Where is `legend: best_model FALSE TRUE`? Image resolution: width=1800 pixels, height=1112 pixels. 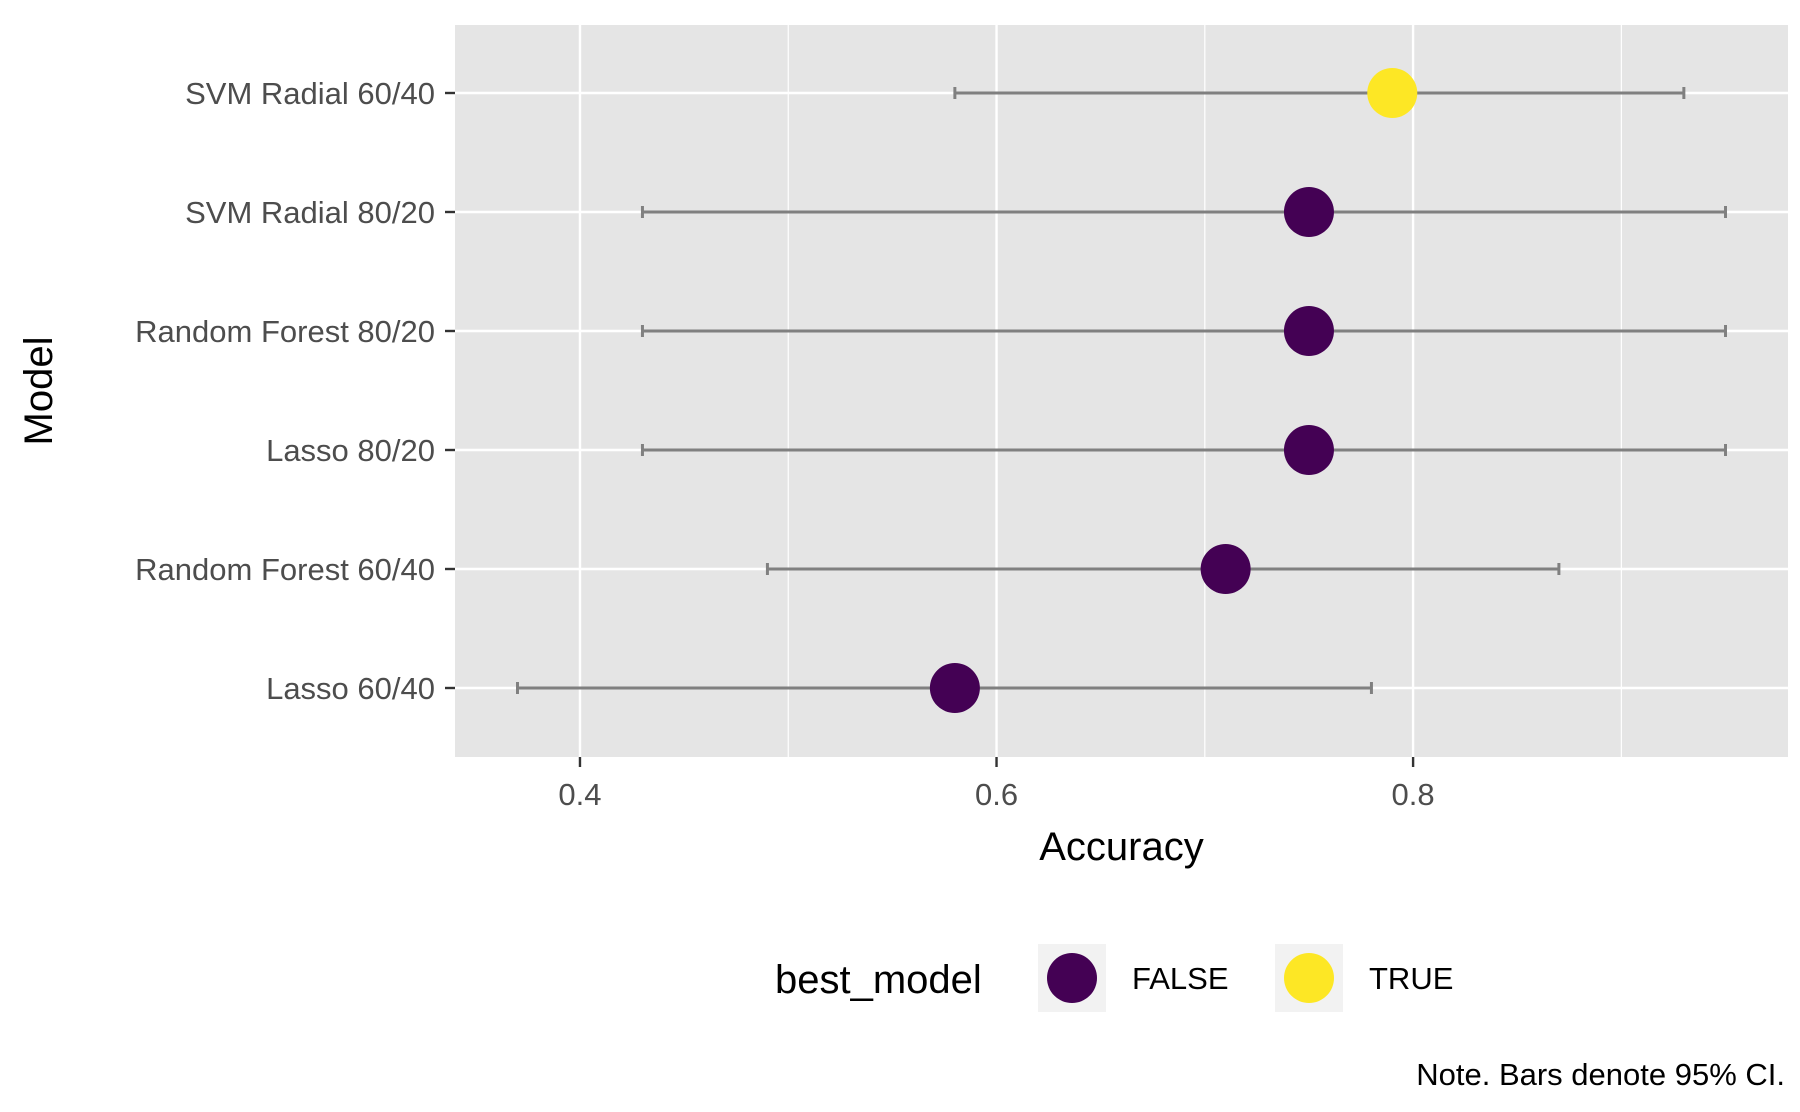
legend: best_model FALSE TRUE is located at coordinates (1114, 978).